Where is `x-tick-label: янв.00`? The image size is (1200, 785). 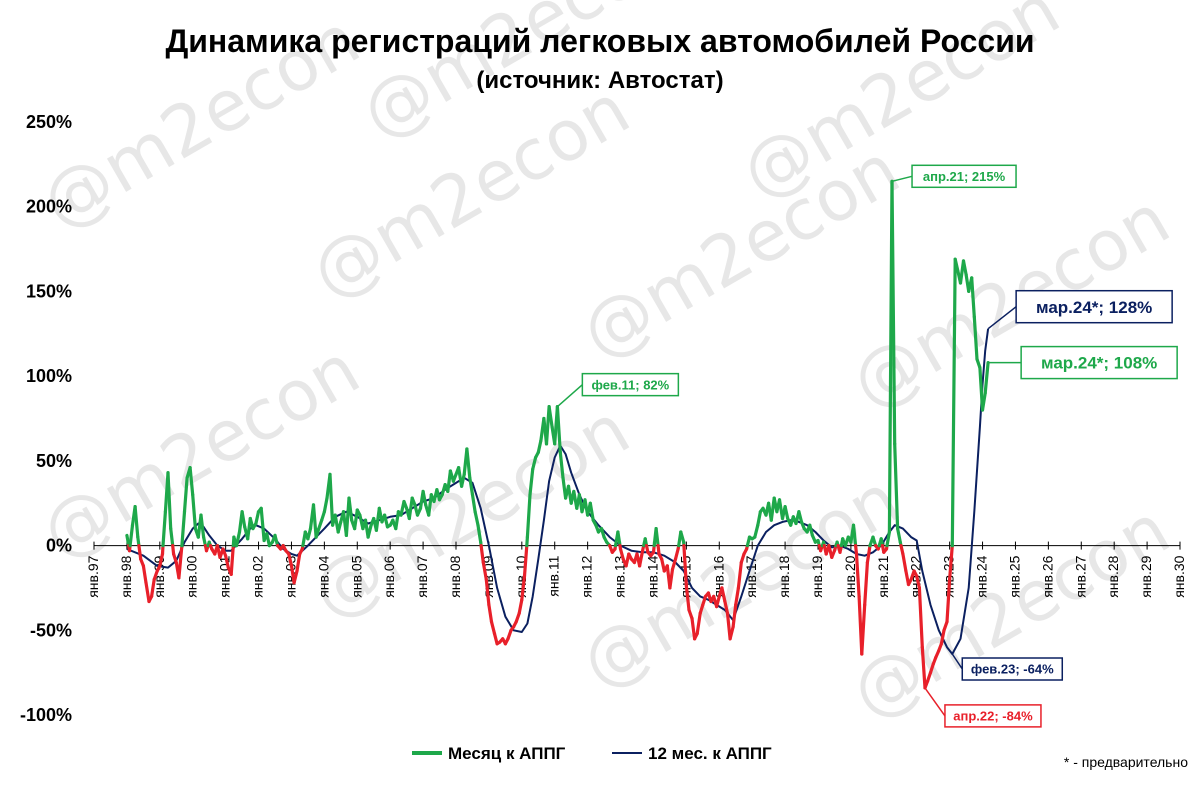 x-tick-label: янв.00 is located at coordinates (192, 576).